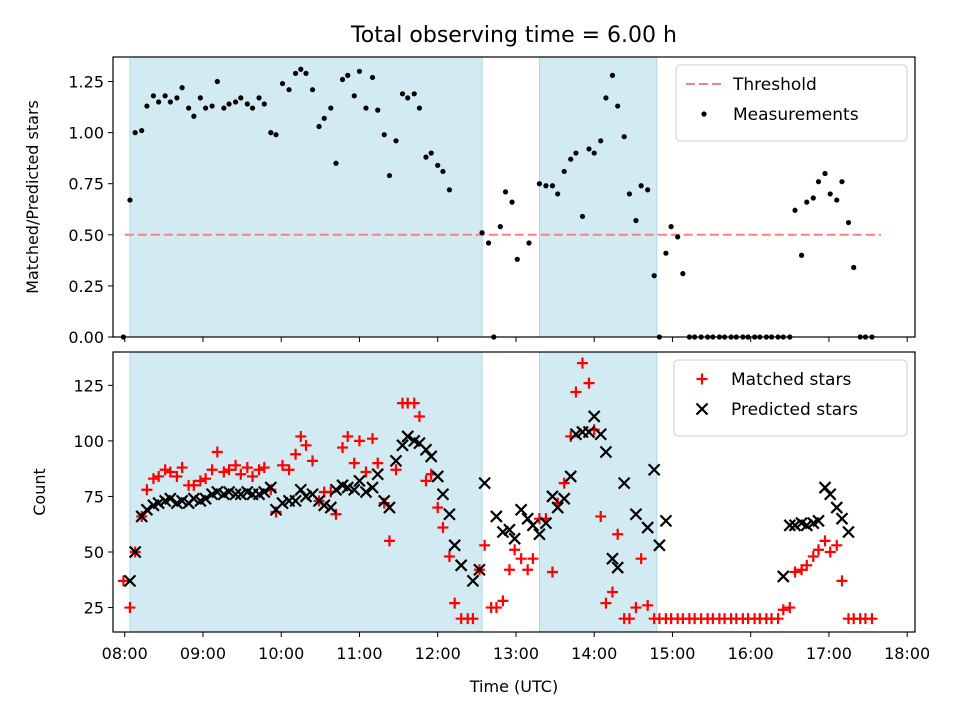  I want to click on legend-label: Measurements, so click(796, 115).